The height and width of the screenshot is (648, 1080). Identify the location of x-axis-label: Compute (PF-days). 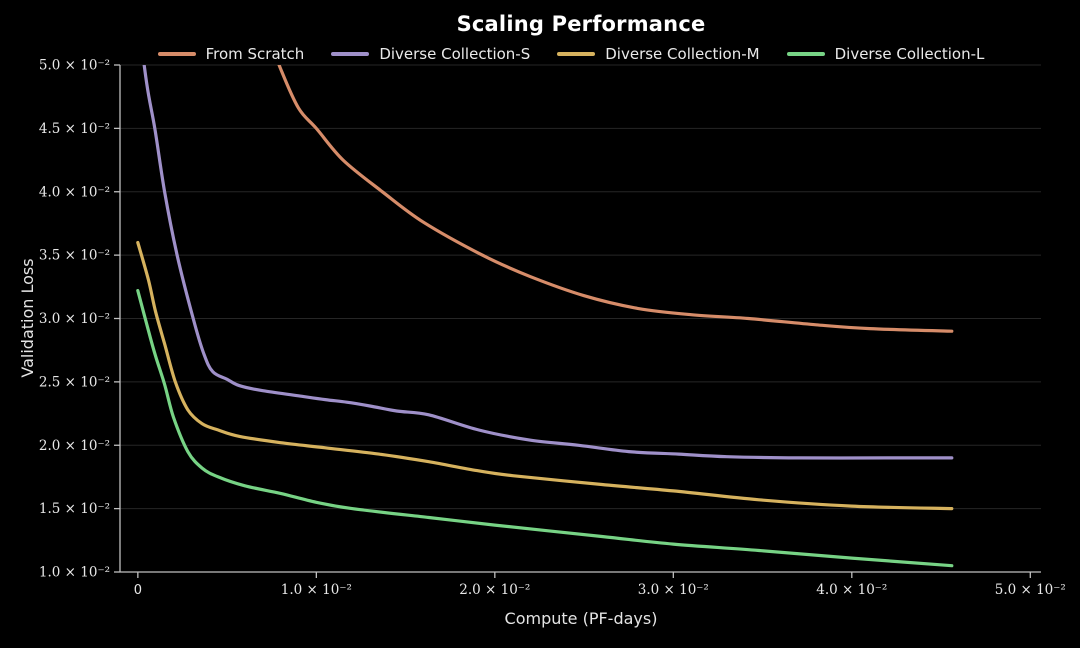
(581, 618).